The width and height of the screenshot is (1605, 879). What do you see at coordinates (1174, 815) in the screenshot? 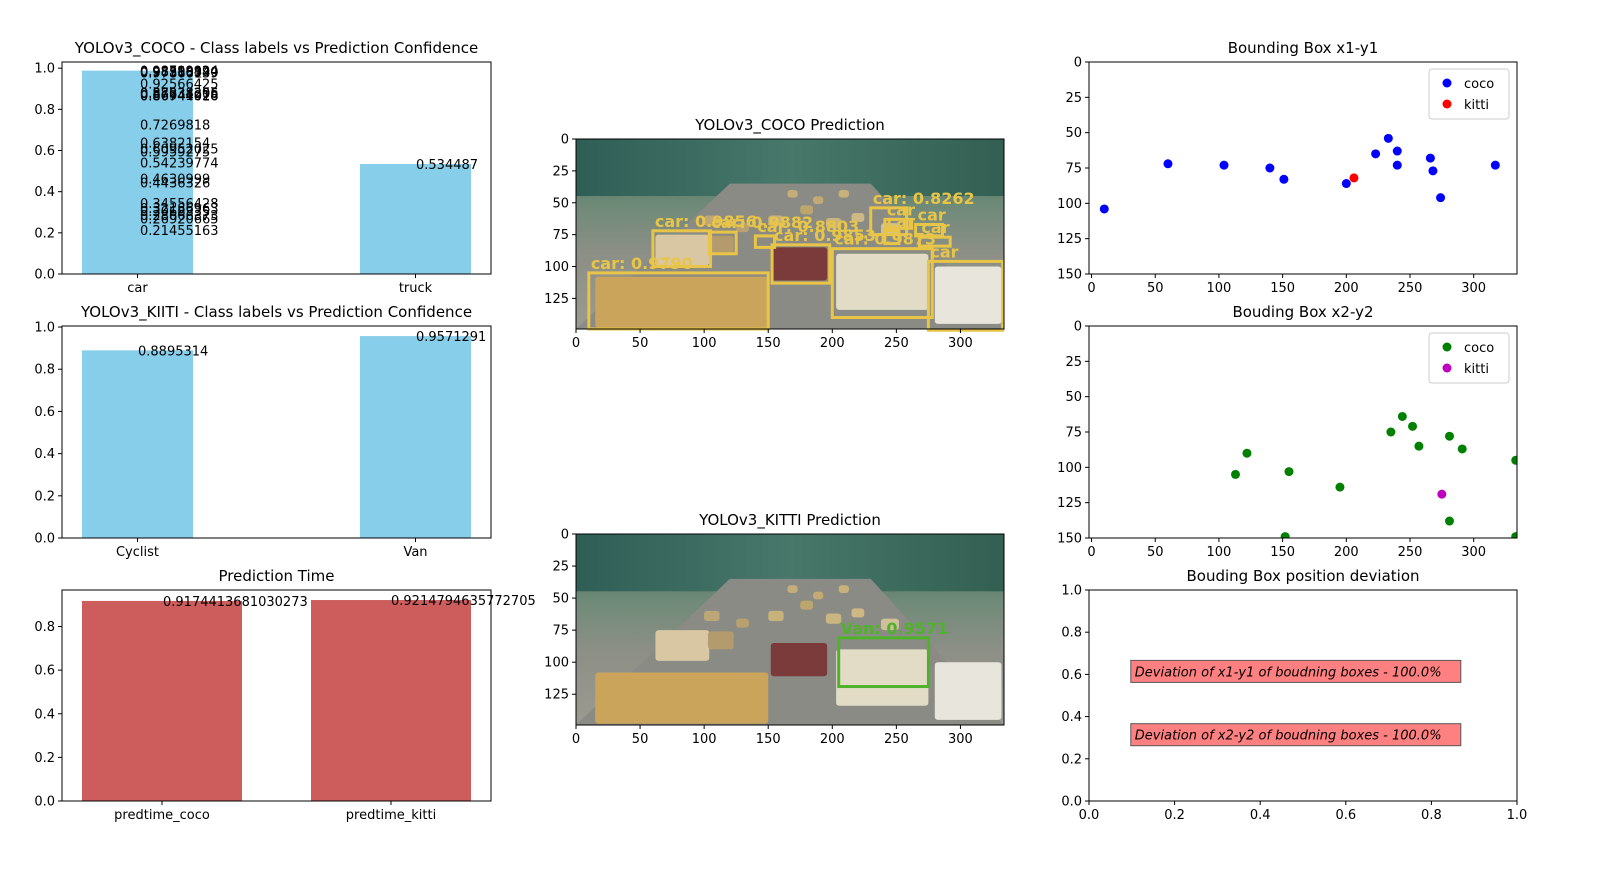
I see `x-tick-label: 0.2` at bounding box center [1174, 815].